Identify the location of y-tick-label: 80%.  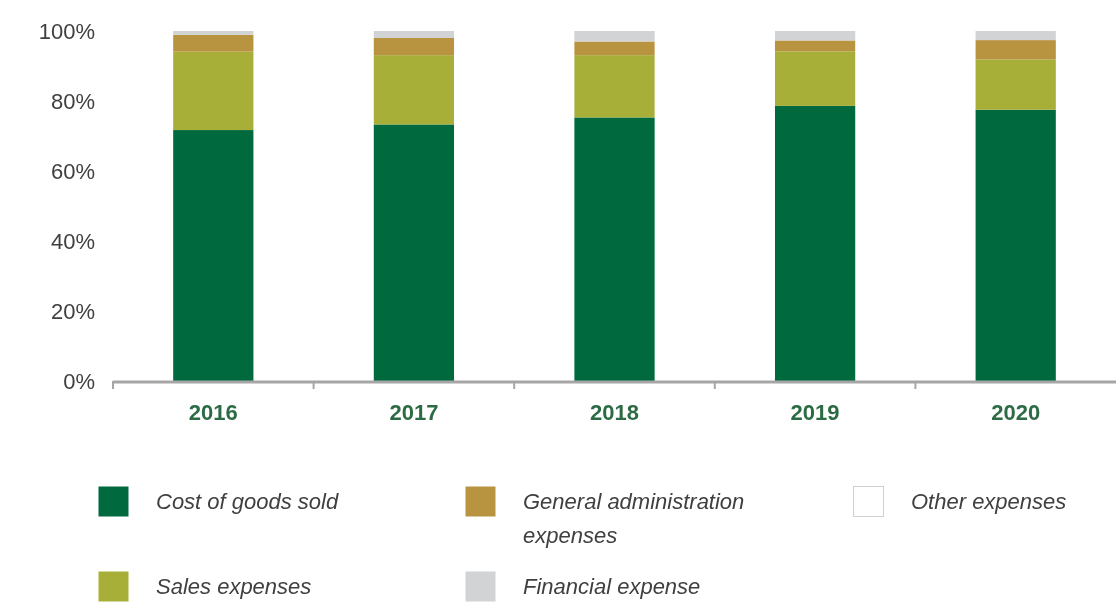
(72, 101).